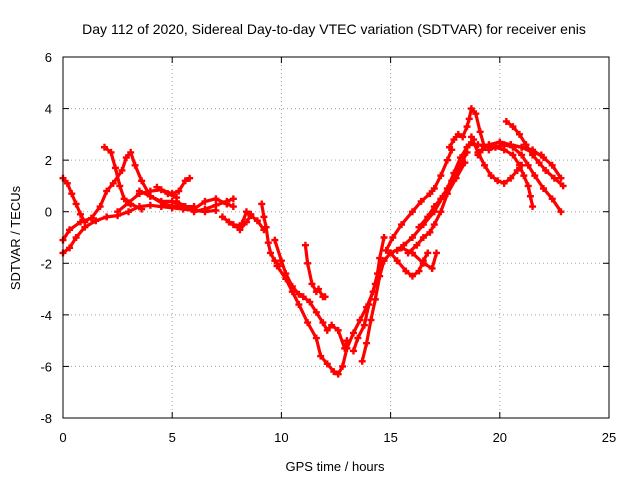 The width and height of the screenshot is (640, 480). I want to click on y-tick-label: -6, so click(46, 366).